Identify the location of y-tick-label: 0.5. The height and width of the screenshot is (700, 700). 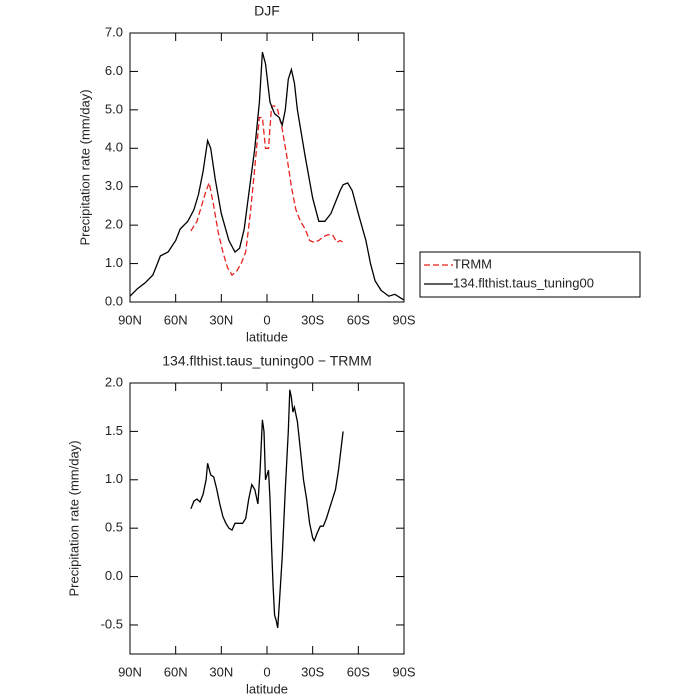
(114, 527).